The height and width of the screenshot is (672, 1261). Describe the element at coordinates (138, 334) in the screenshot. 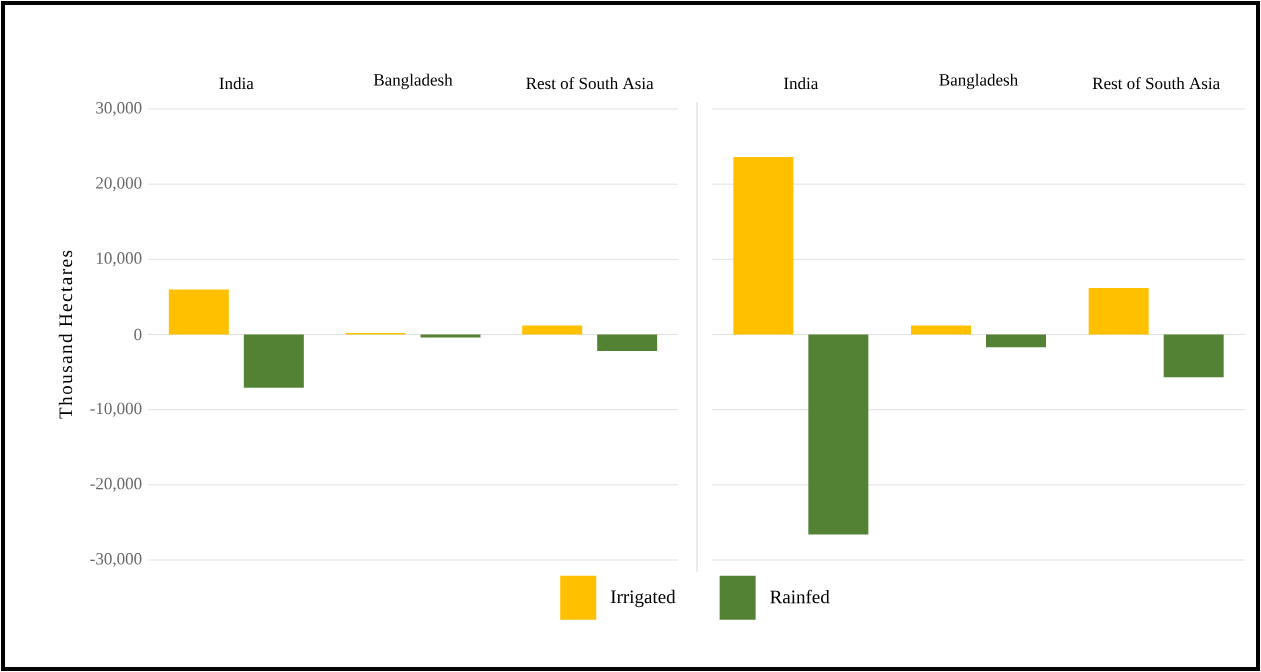

I see `y-tick-label: 0` at that location.